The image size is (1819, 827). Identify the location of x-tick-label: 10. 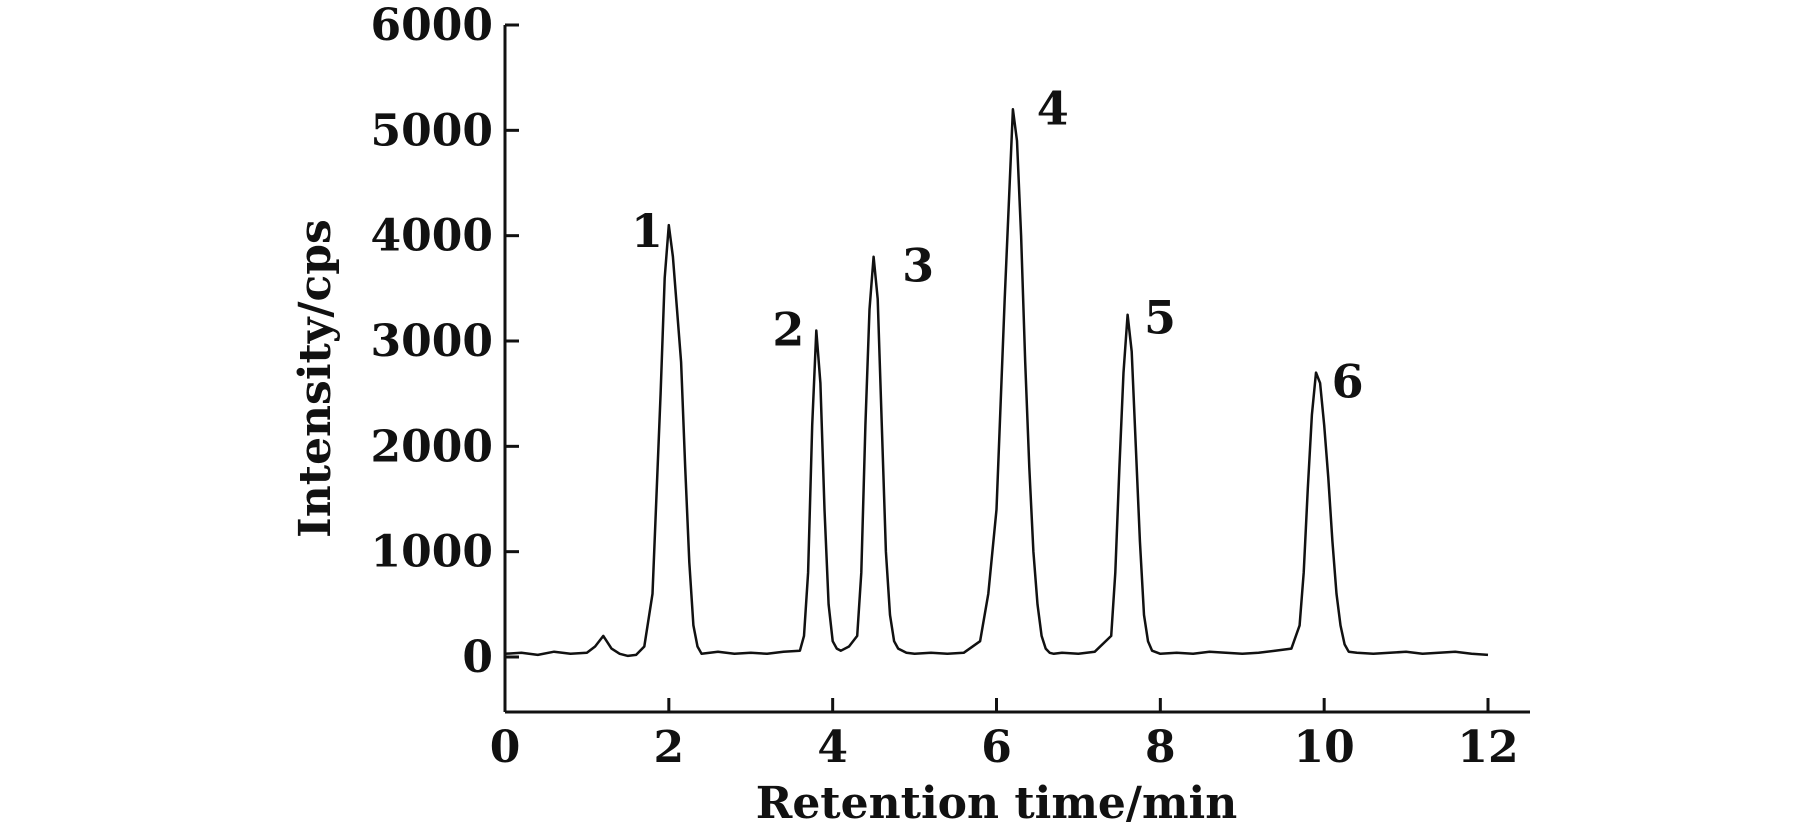
(1324, 747).